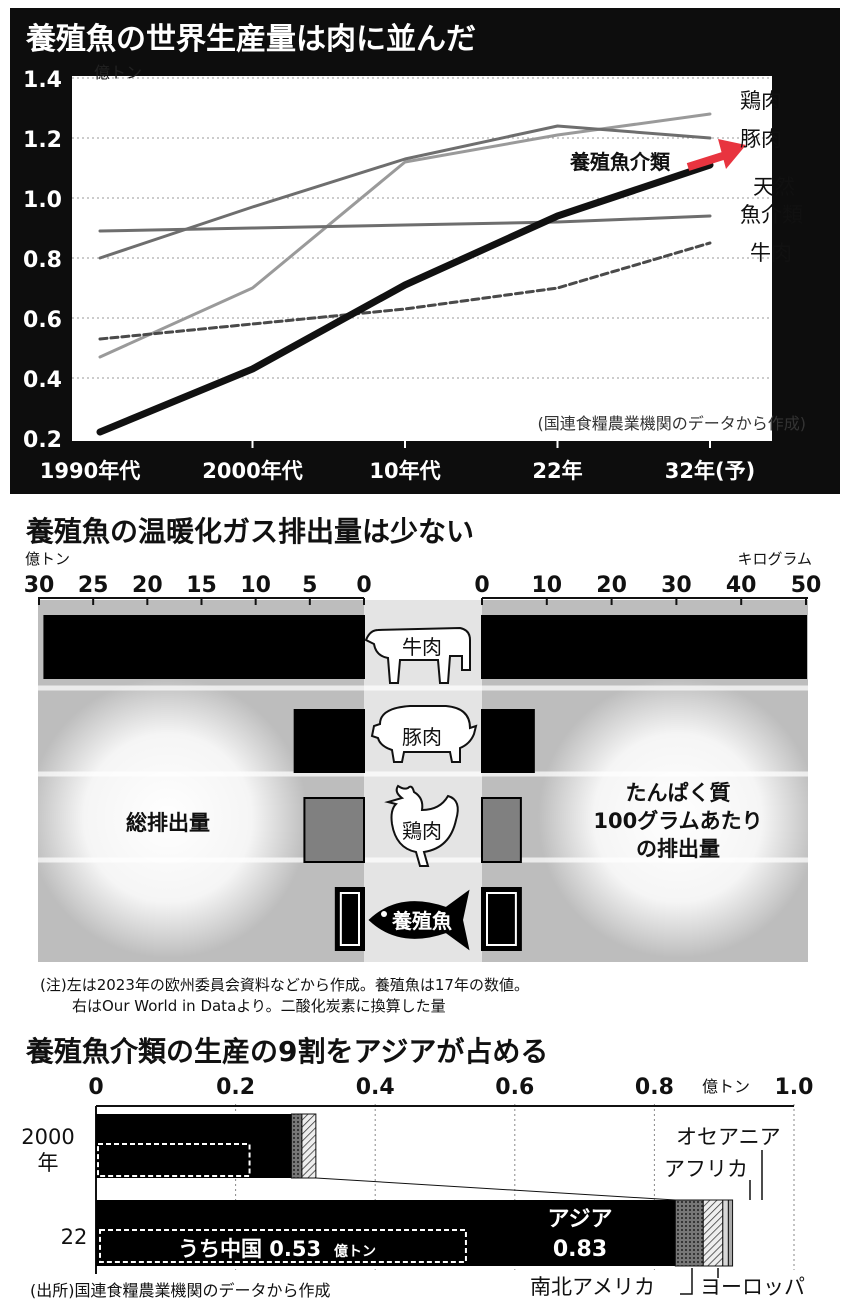 The image size is (843, 1310). What do you see at coordinates (678, 849) in the screenshot?
I see `right-side-label: の排出量` at bounding box center [678, 849].